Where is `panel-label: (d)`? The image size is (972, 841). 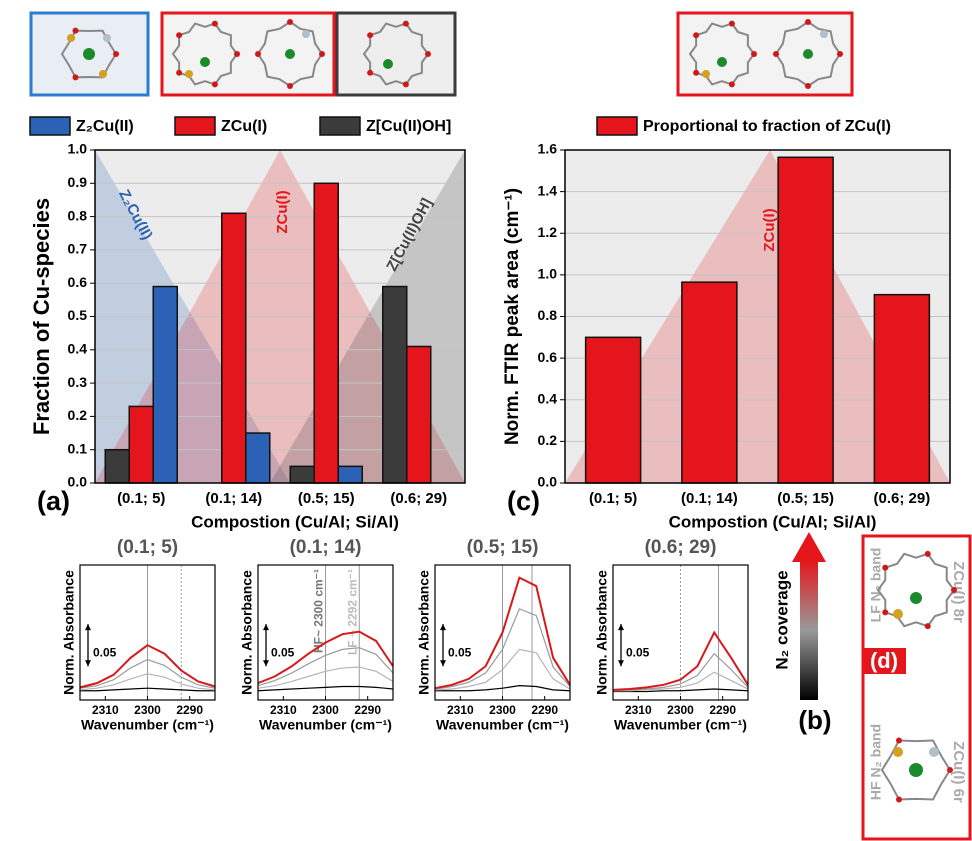 panel-label: (d) is located at coordinates (884, 660).